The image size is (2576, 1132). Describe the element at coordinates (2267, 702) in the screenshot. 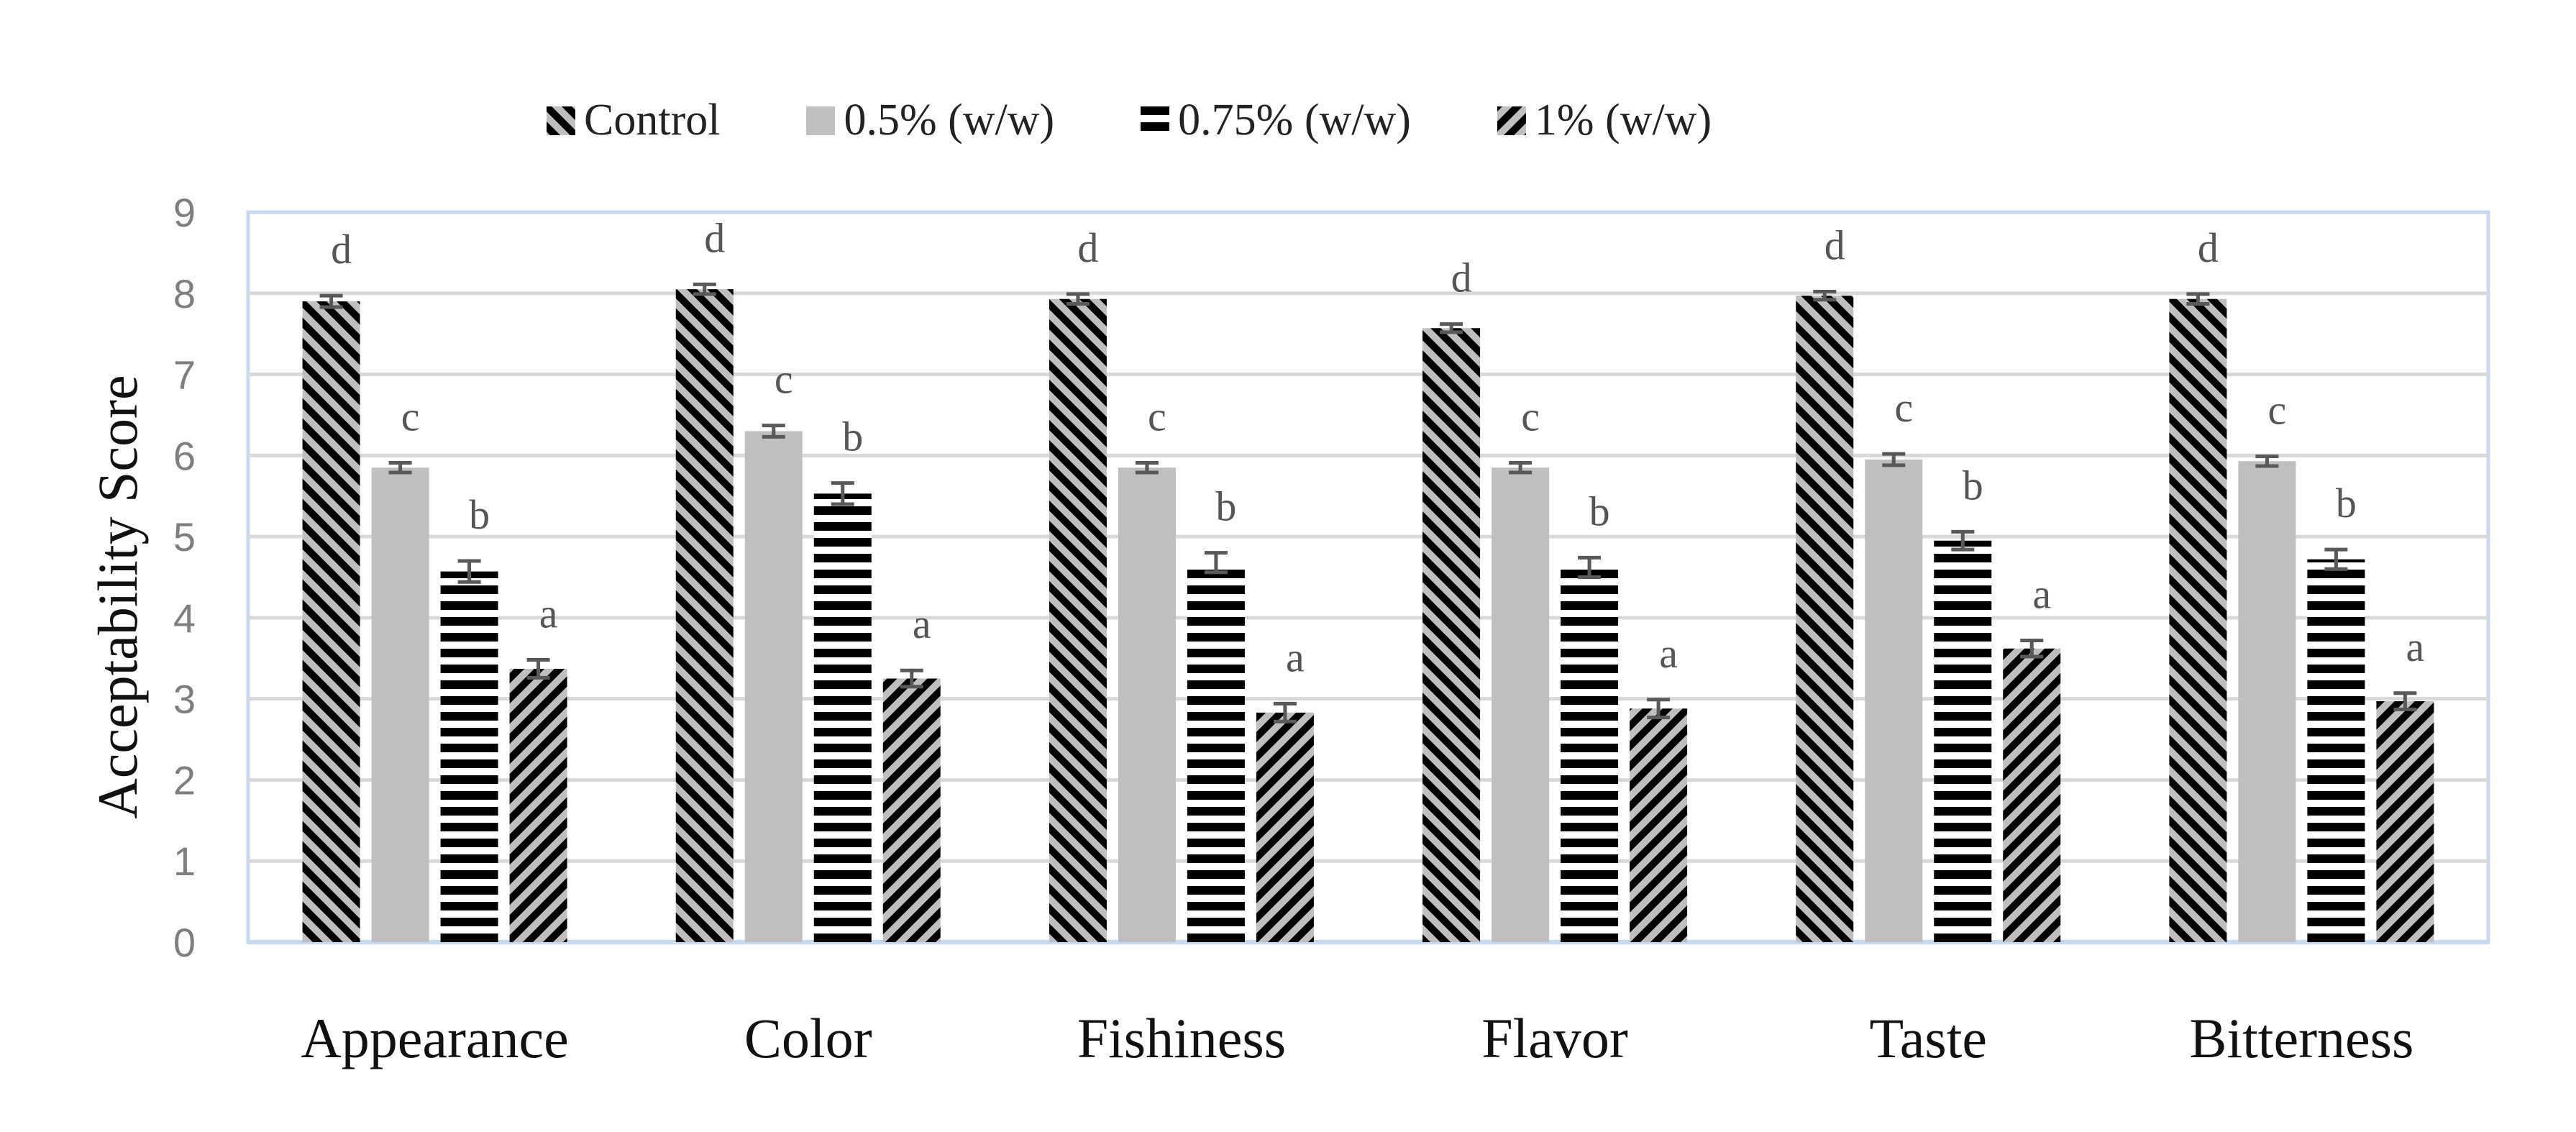

I see `bar-0-5-w-w--bitterness` at that location.